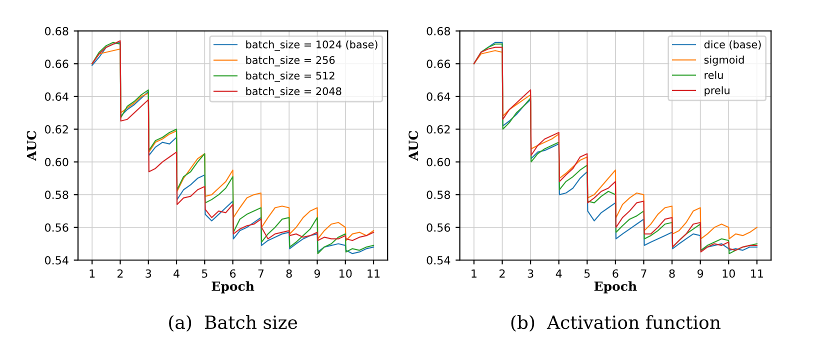 The width and height of the screenshot is (830, 352). I want to click on legend-label: prelu, so click(717, 91).